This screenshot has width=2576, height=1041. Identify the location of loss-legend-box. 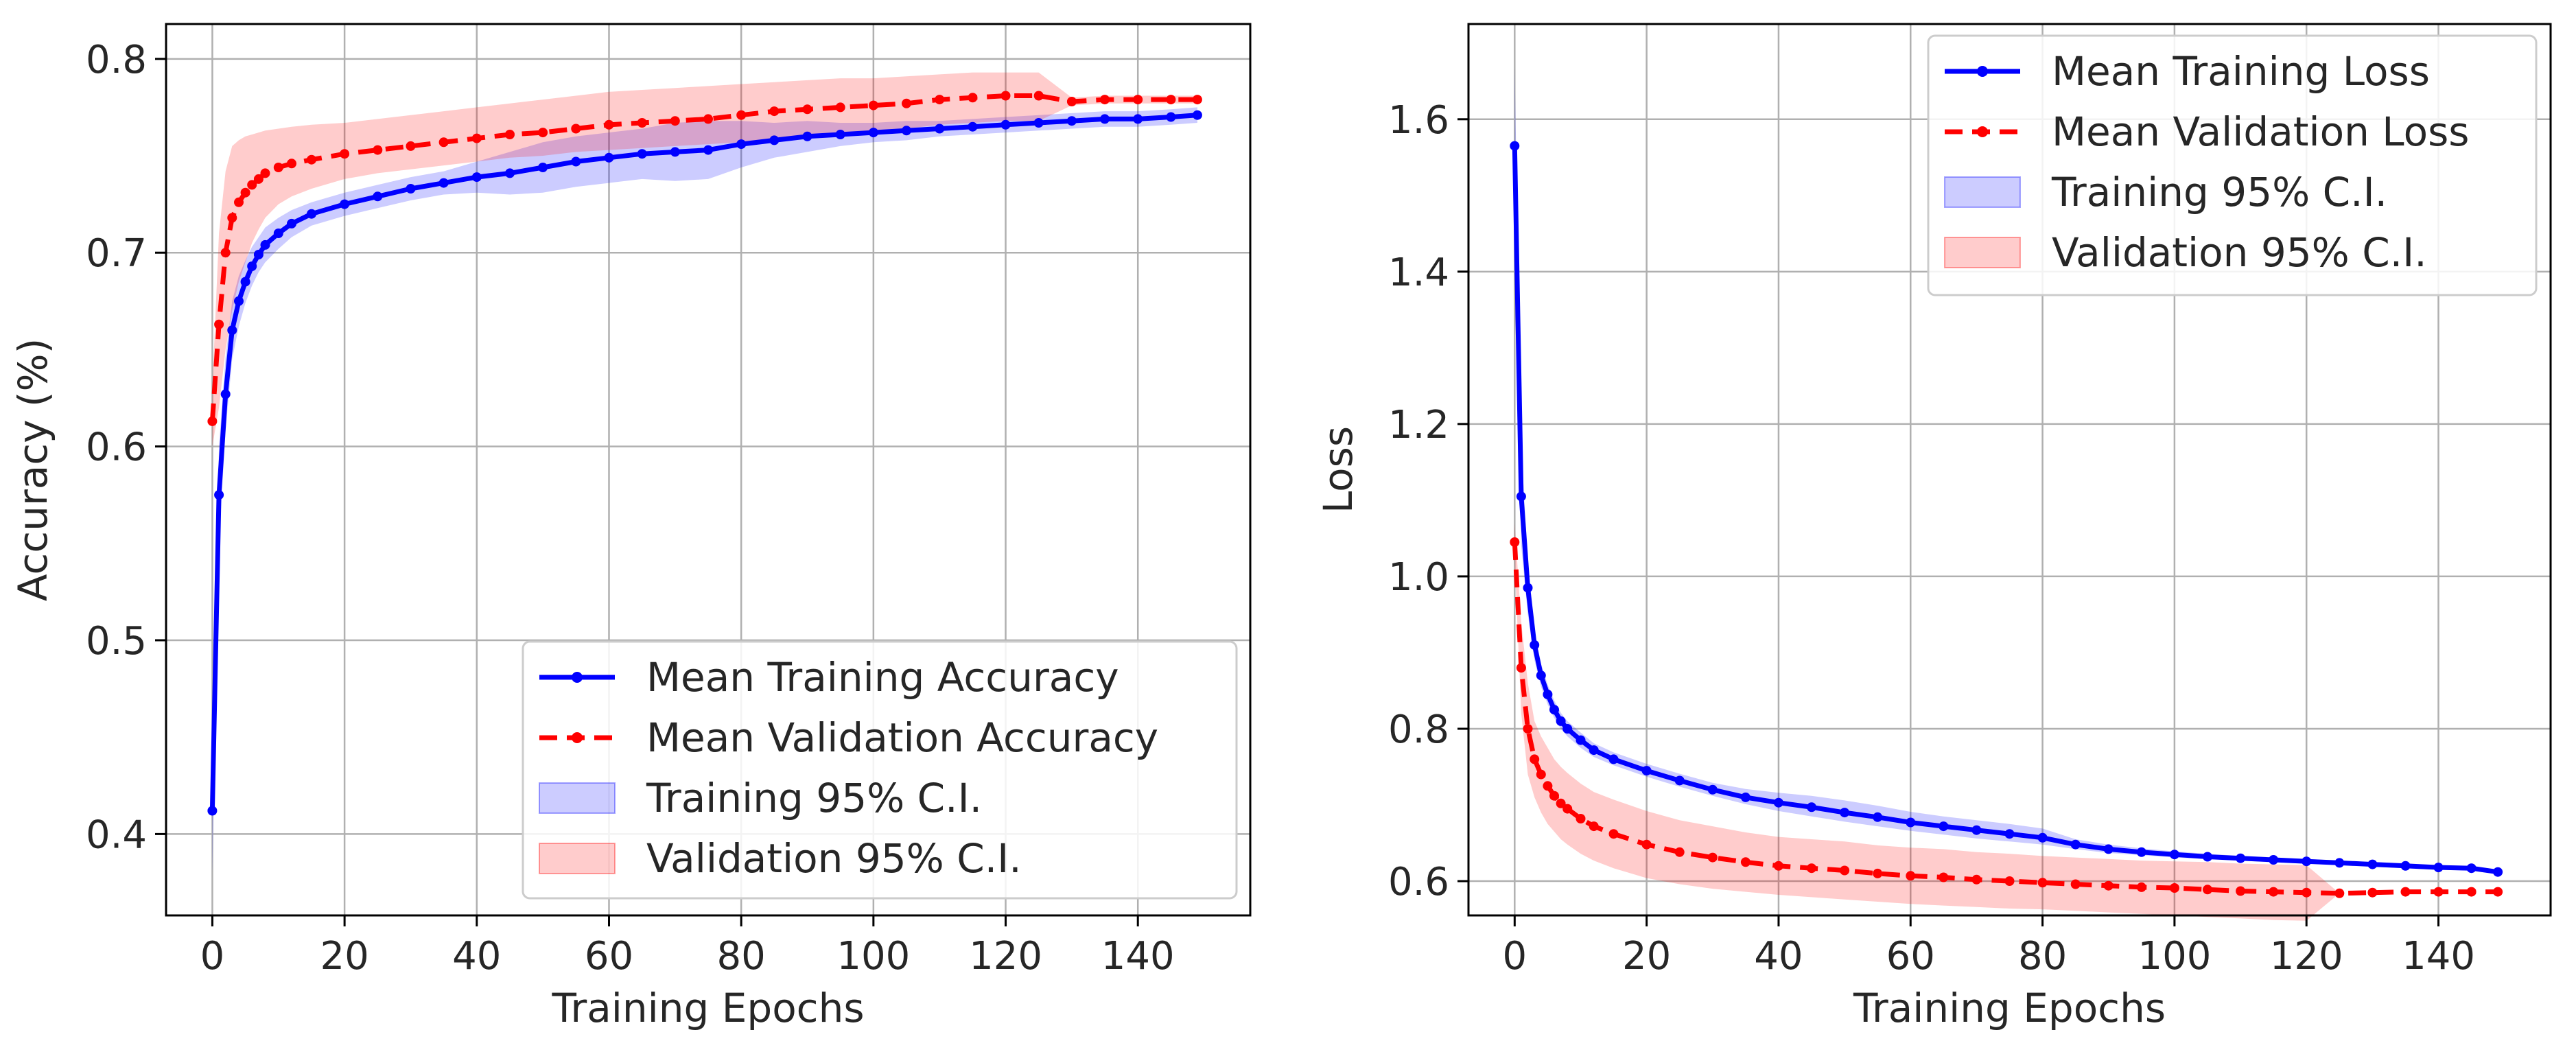
(2232, 165).